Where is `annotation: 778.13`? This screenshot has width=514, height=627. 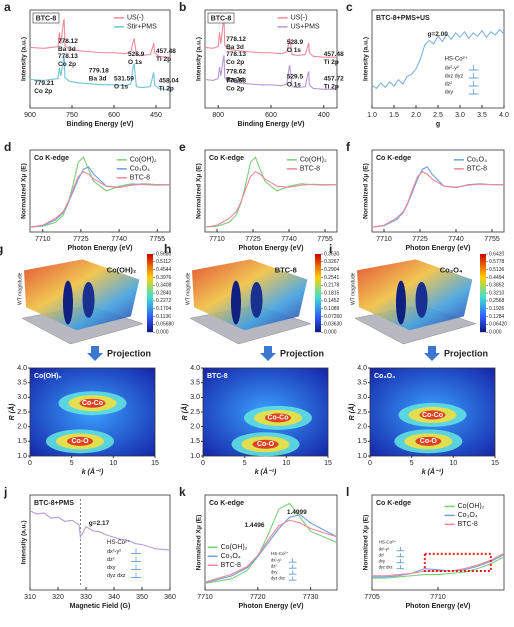 annotation: 778.13 is located at coordinates (236, 54).